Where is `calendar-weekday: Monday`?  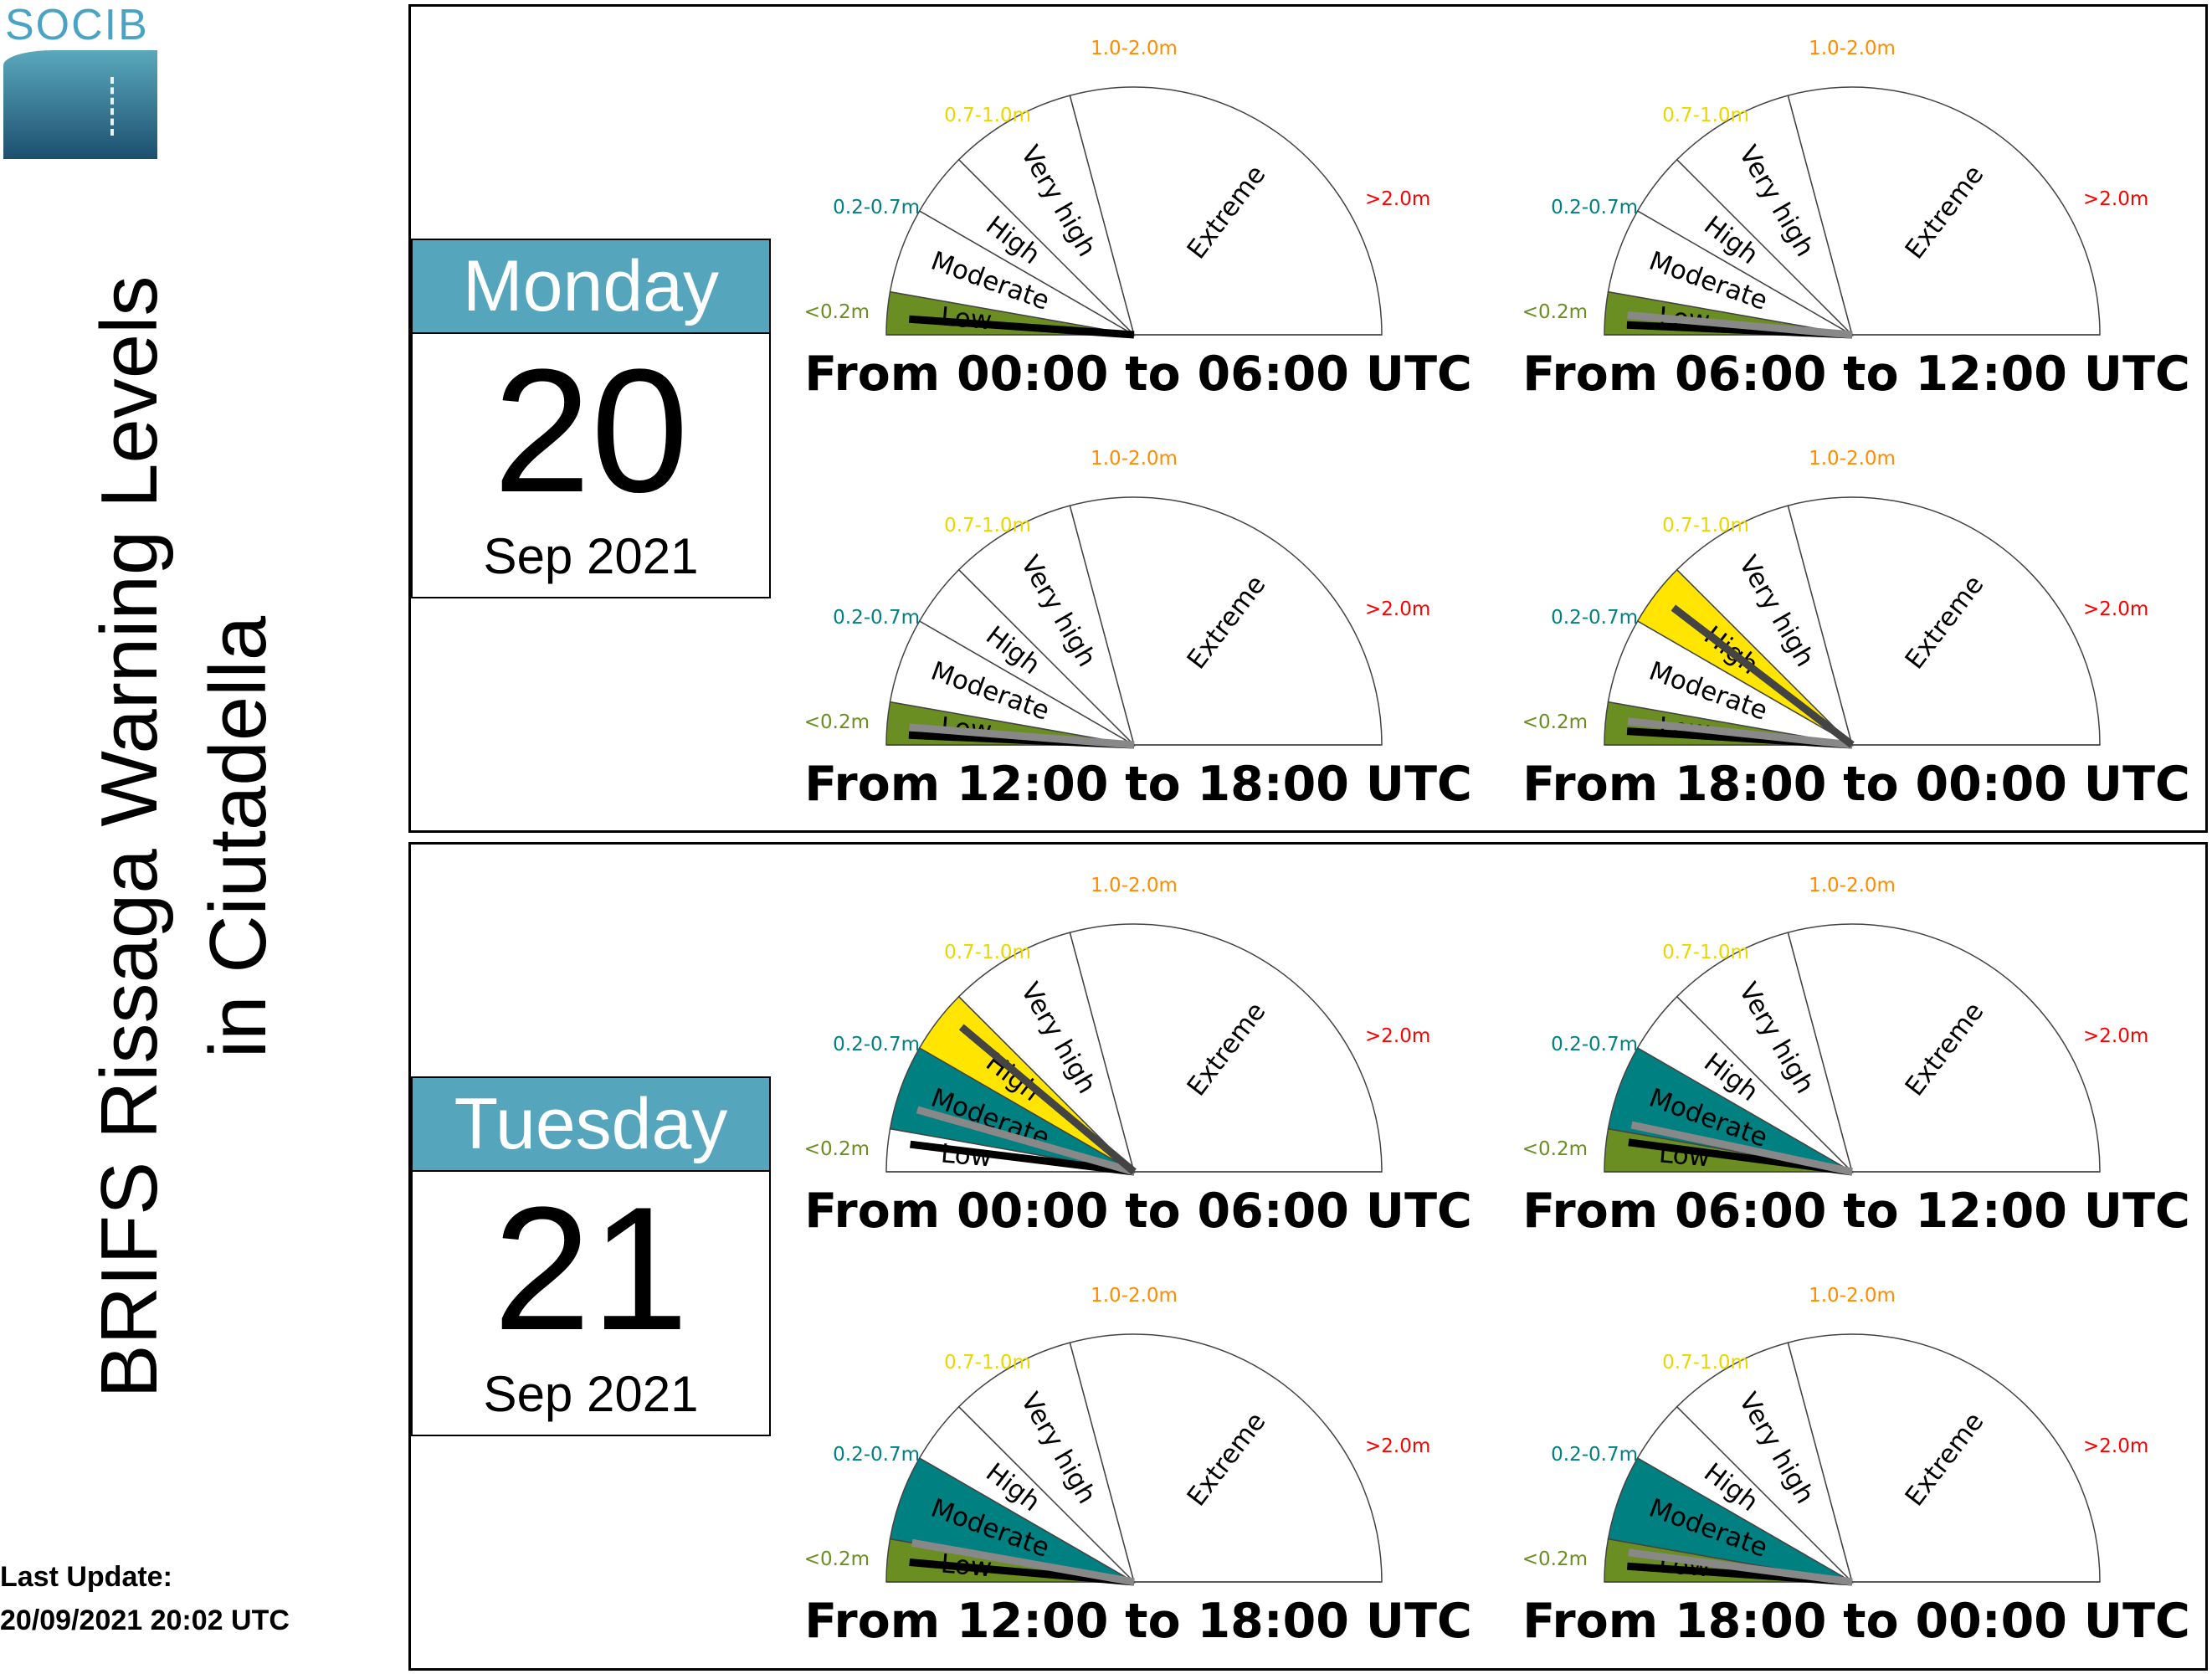
calendar-weekday: Monday is located at coordinates (591, 287).